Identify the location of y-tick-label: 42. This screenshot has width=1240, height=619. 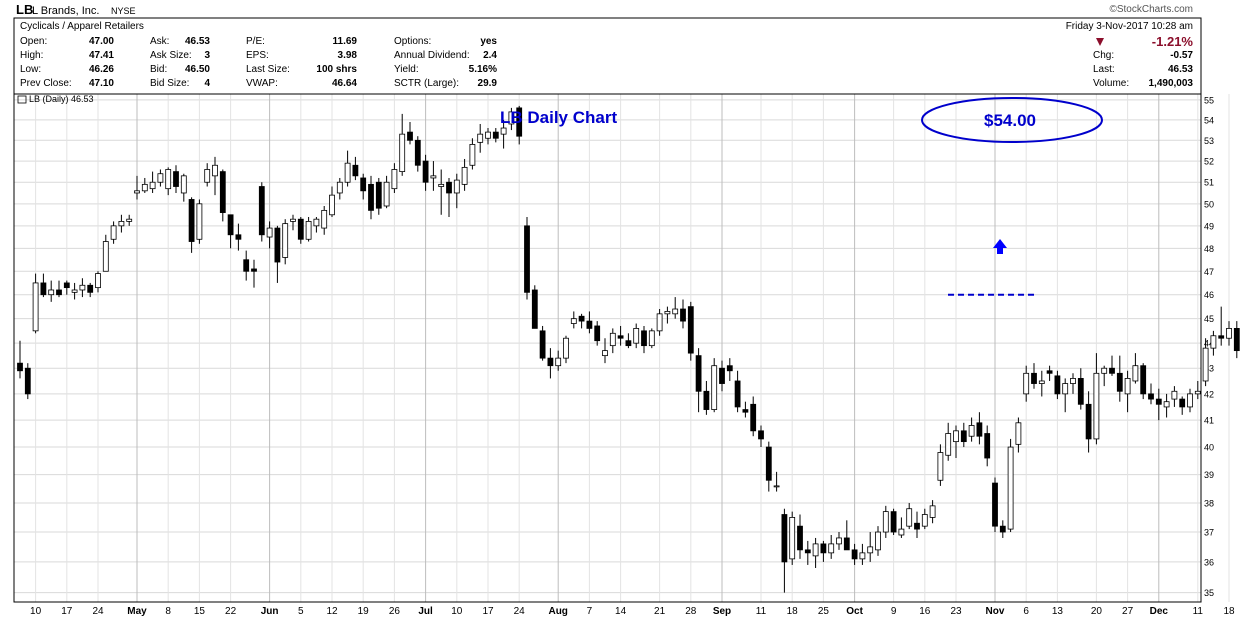
(1209, 394).